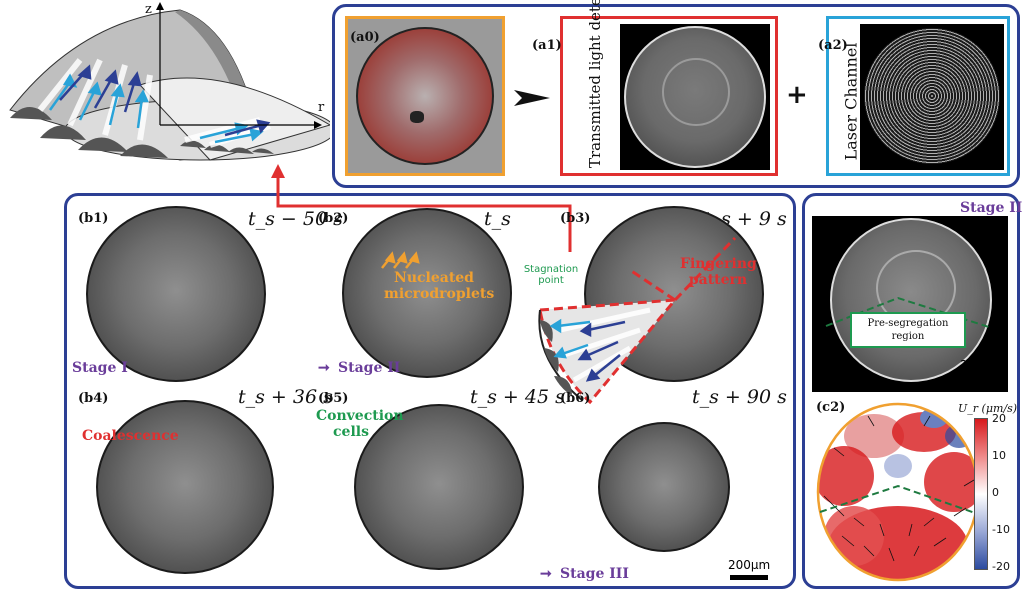 The image size is (1023, 591). I want to click on colorbar-tick-0: 0, so click(995, 492).